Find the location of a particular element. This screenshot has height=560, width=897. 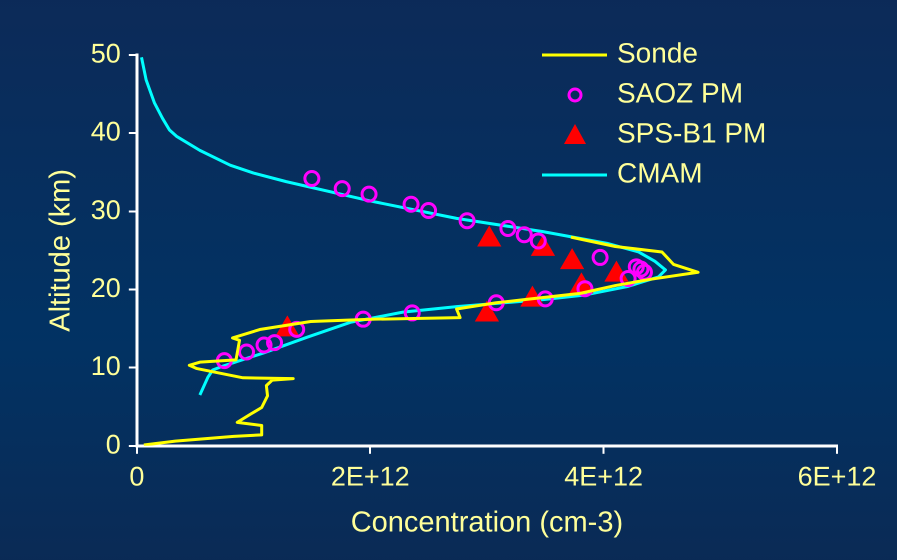

x-axis-title: Concentration (cm-3) is located at coordinates (487, 522).